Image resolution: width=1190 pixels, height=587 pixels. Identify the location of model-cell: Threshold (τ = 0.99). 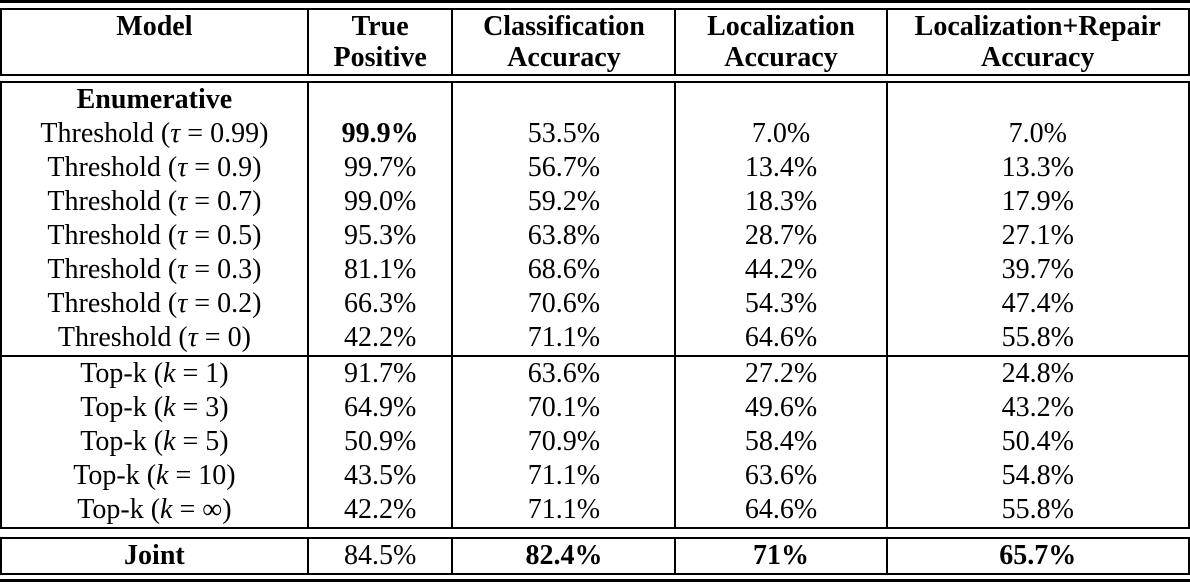
(154, 134).